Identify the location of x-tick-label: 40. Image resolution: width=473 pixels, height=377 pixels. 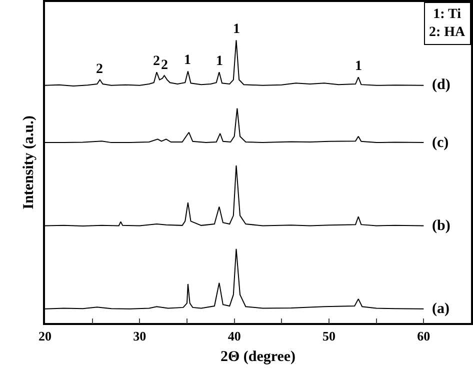
(234, 336).